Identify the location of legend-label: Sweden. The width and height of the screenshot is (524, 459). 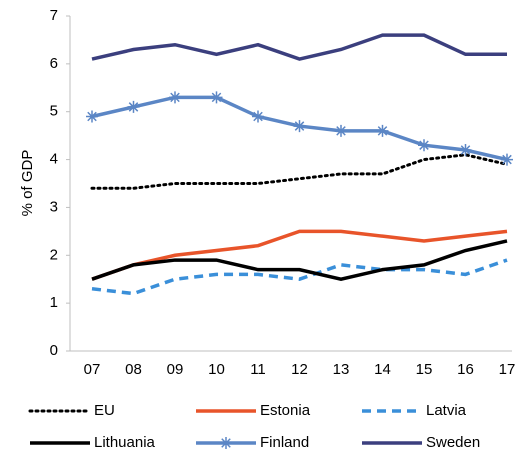
(453, 442).